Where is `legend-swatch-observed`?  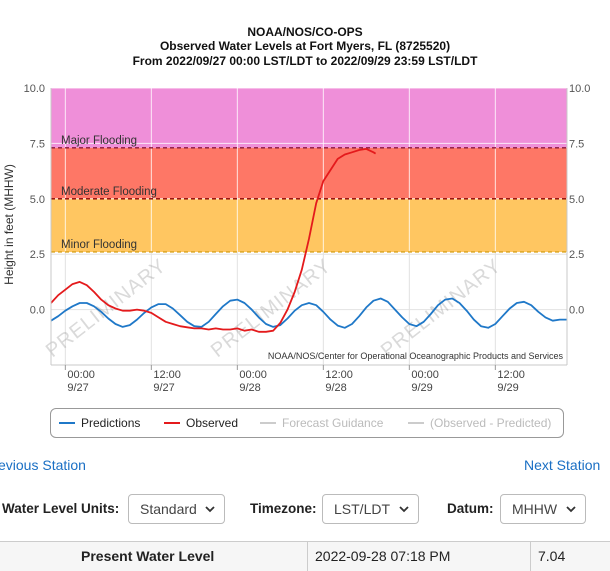 legend-swatch-observed is located at coordinates (172, 423).